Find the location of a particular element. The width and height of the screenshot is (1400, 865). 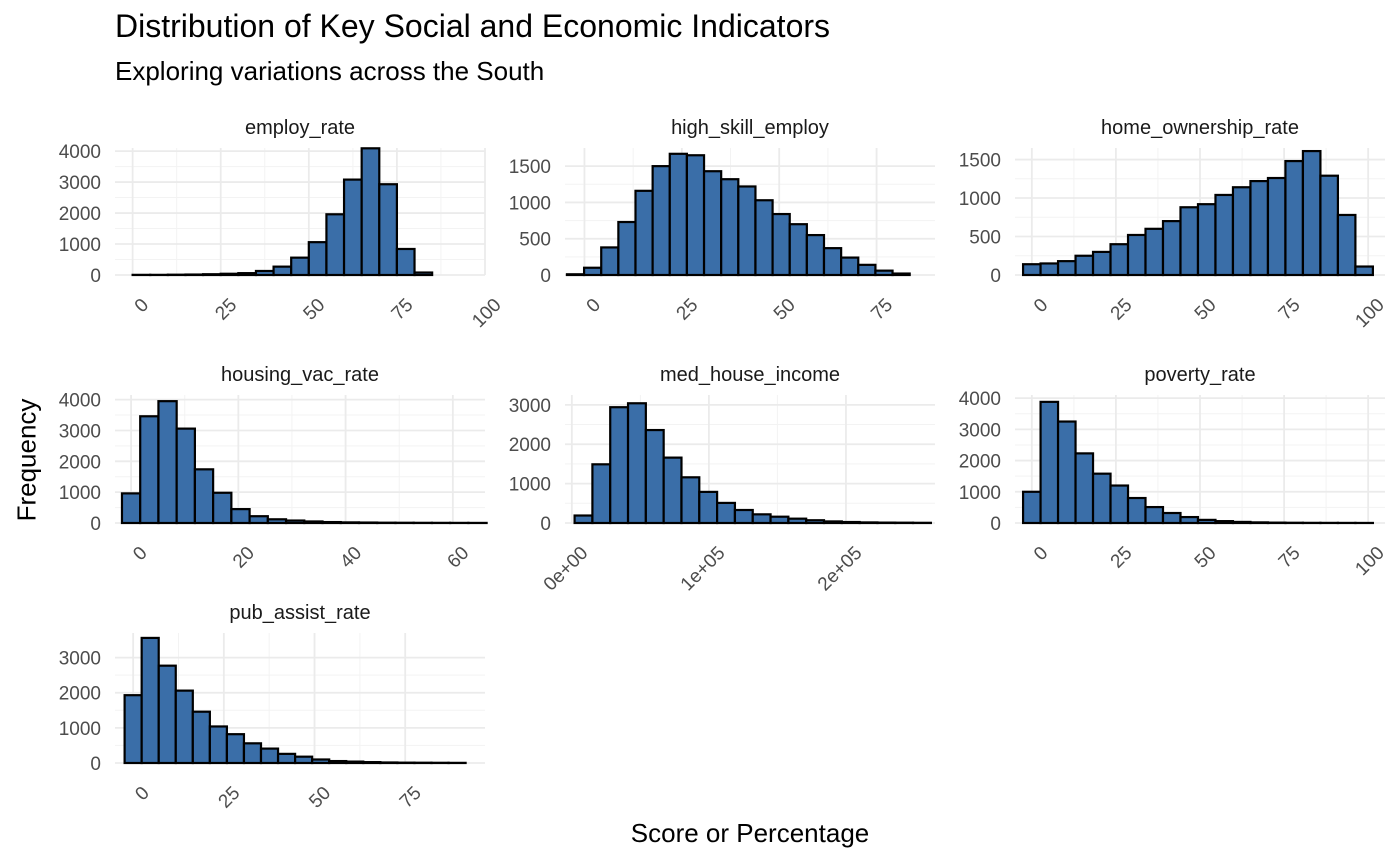

y-tick-label: 4000 is located at coordinates (80, 152).